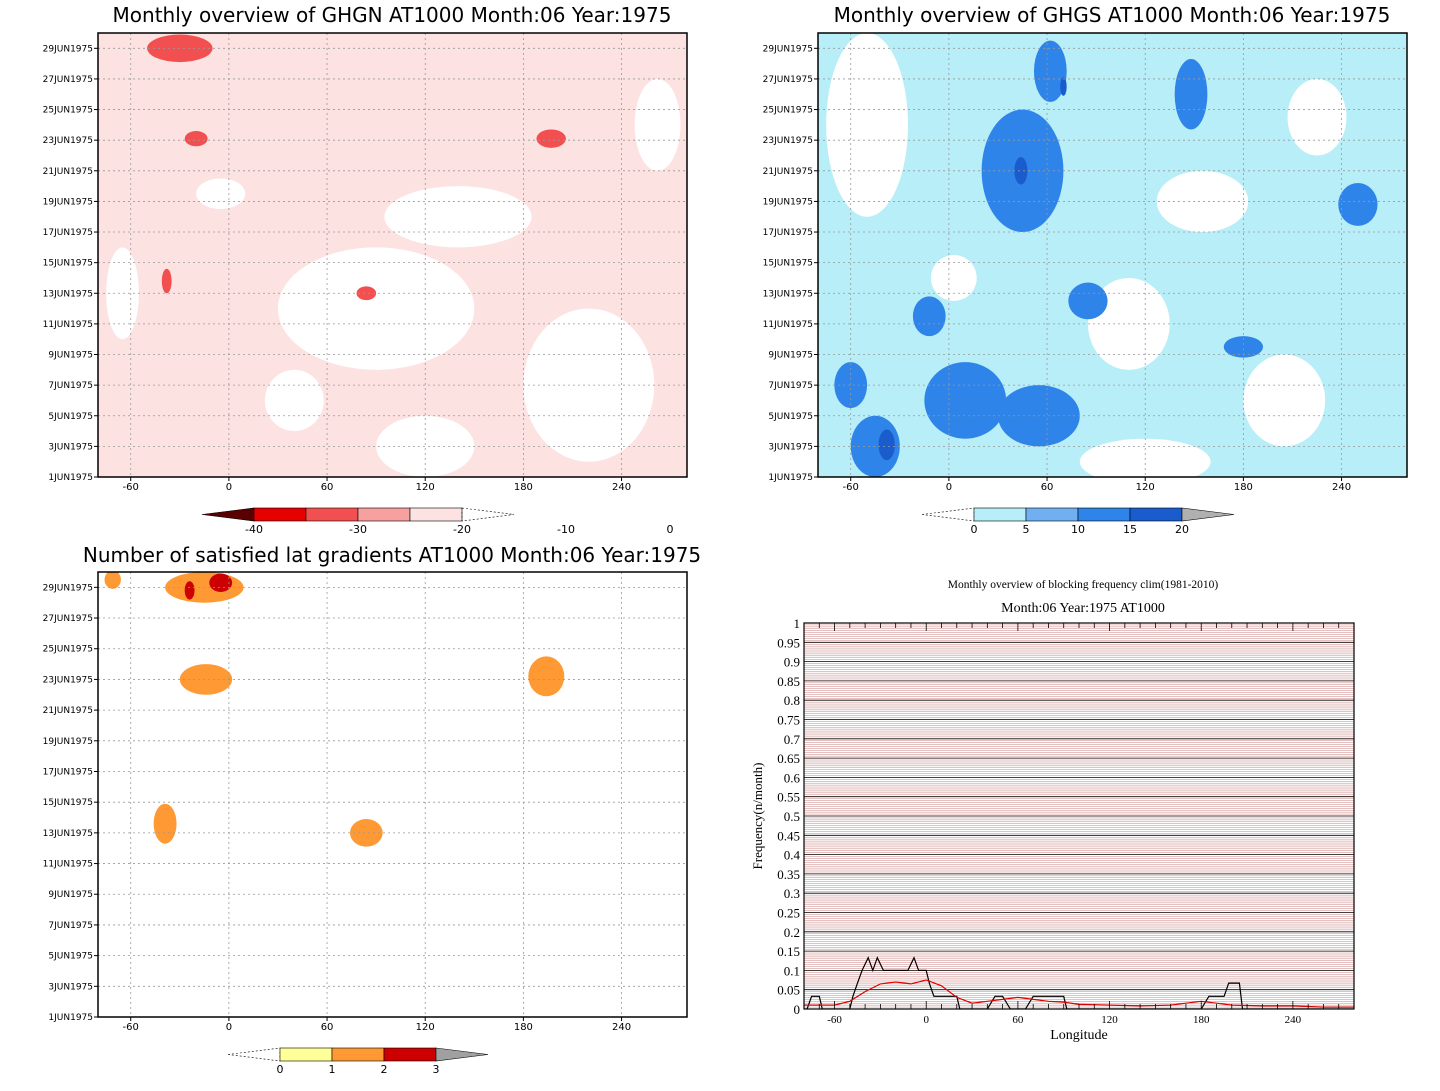 The width and height of the screenshot is (1440, 1091). What do you see at coordinates (436, 1069) in the screenshot?
I see `colorbar-label: 3` at bounding box center [436, 1069].